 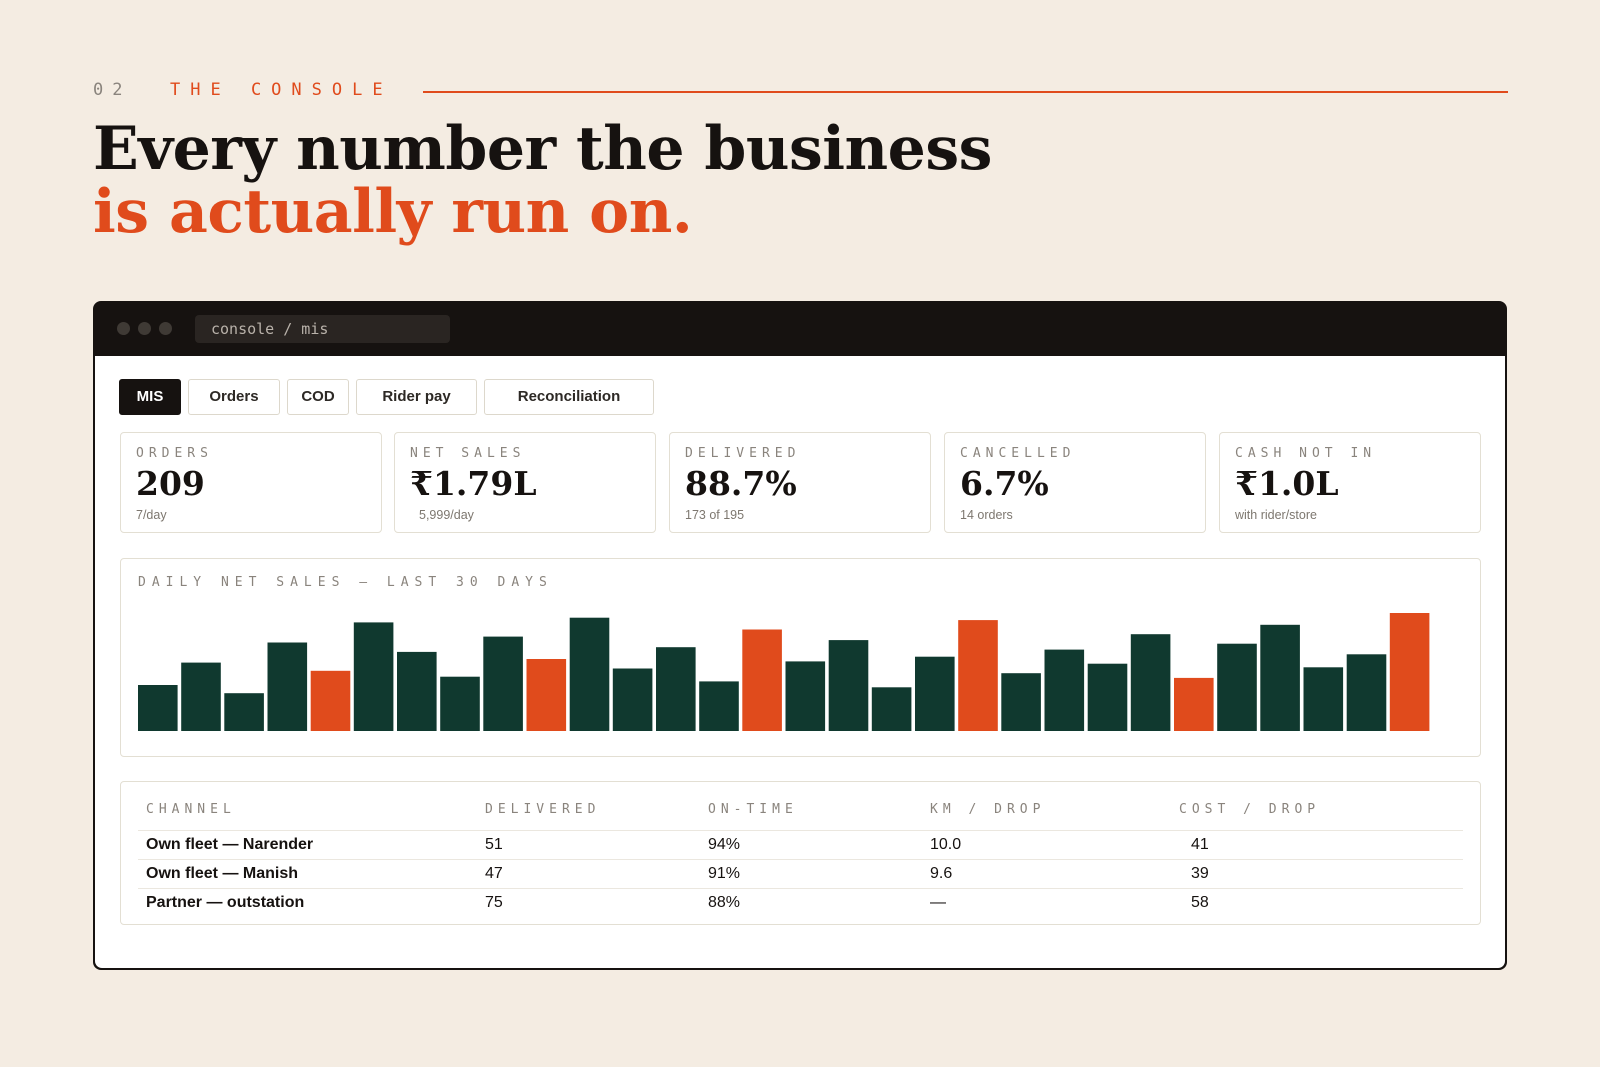 I want to click on kpi-value: 209, so click(x=170, y=483).